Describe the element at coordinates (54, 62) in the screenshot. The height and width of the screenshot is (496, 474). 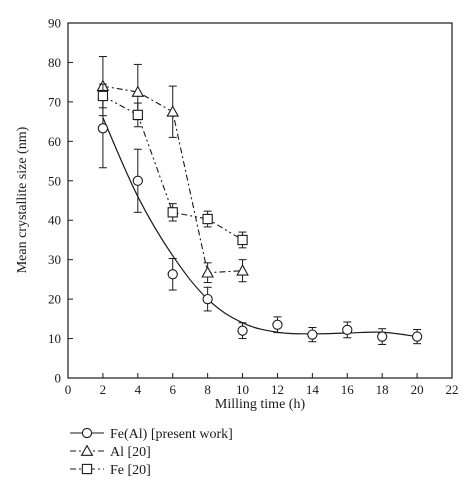
I see `y-tick-label-80: 80` at that location.